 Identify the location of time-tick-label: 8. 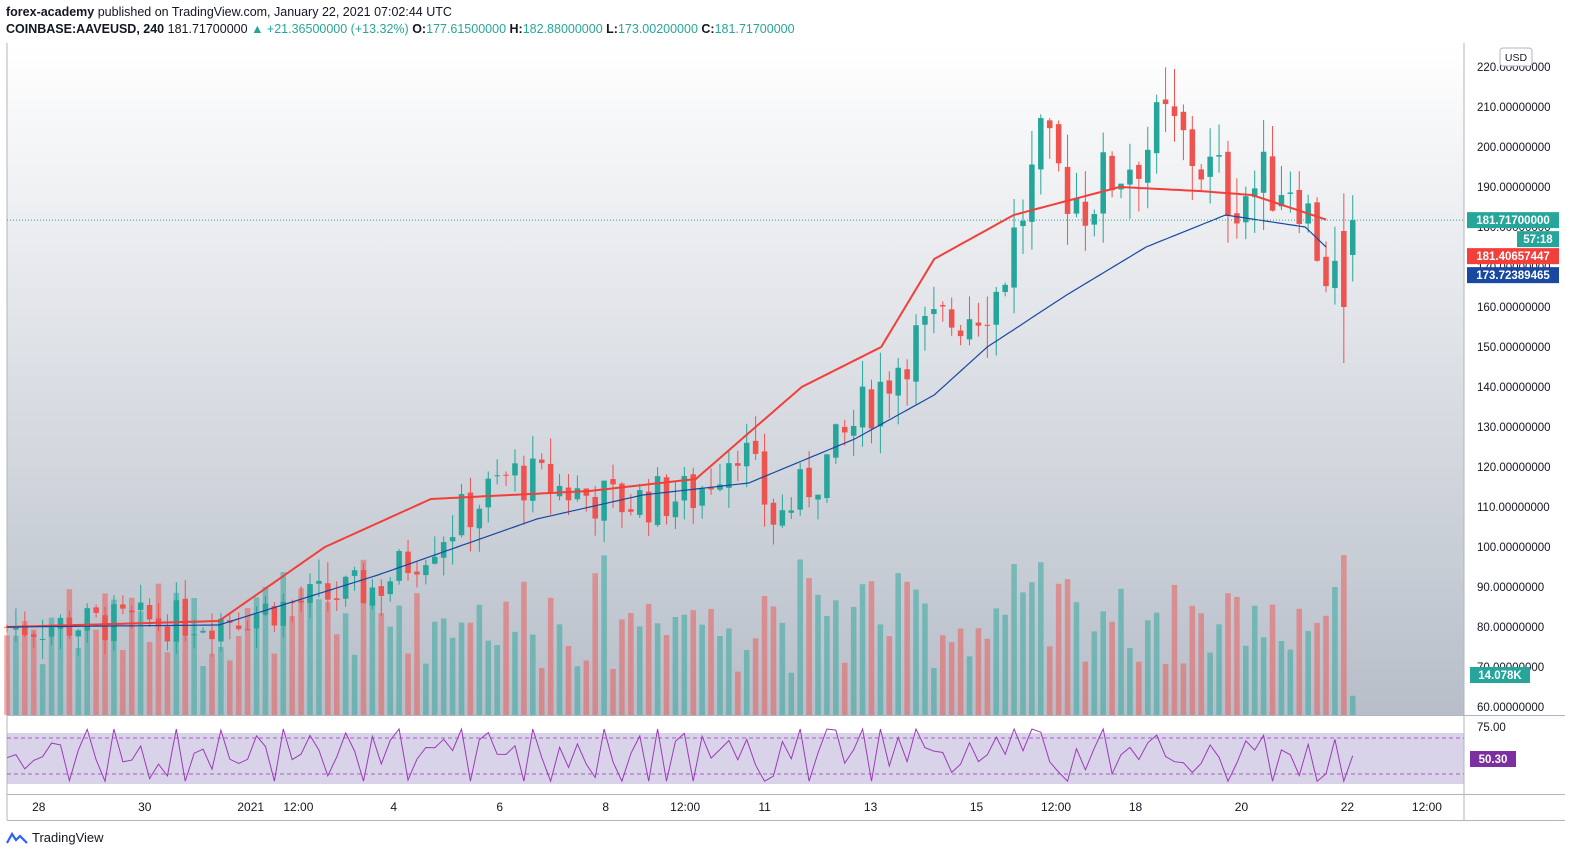
(605, 807).